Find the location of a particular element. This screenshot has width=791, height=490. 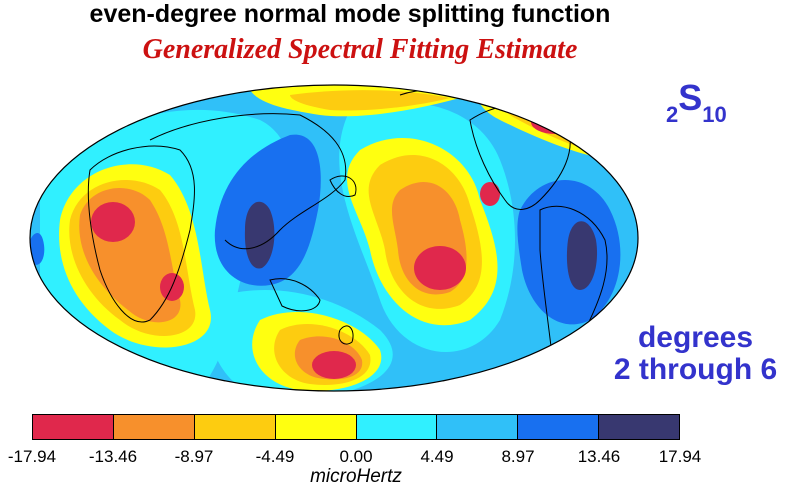

mode-prefix: 2 is located at coordinates (672, 114).